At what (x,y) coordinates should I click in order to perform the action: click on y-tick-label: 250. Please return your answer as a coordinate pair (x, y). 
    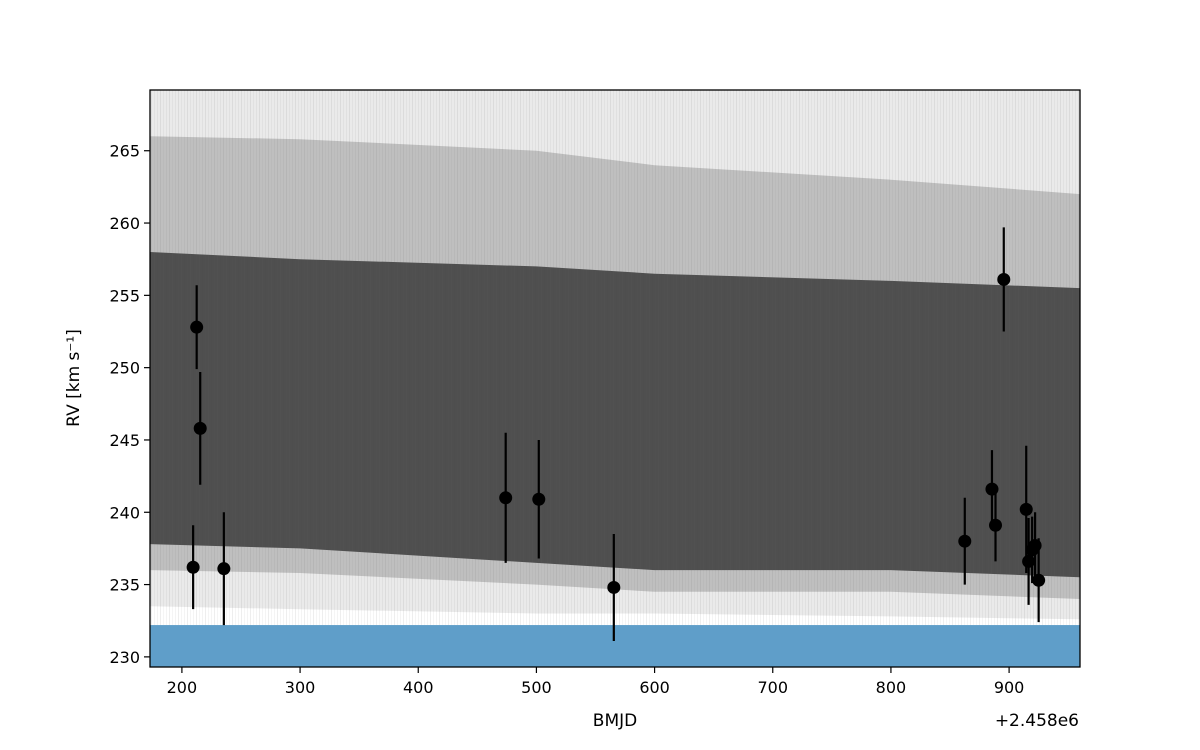
    Looking at the image, I should click on (124, 368).